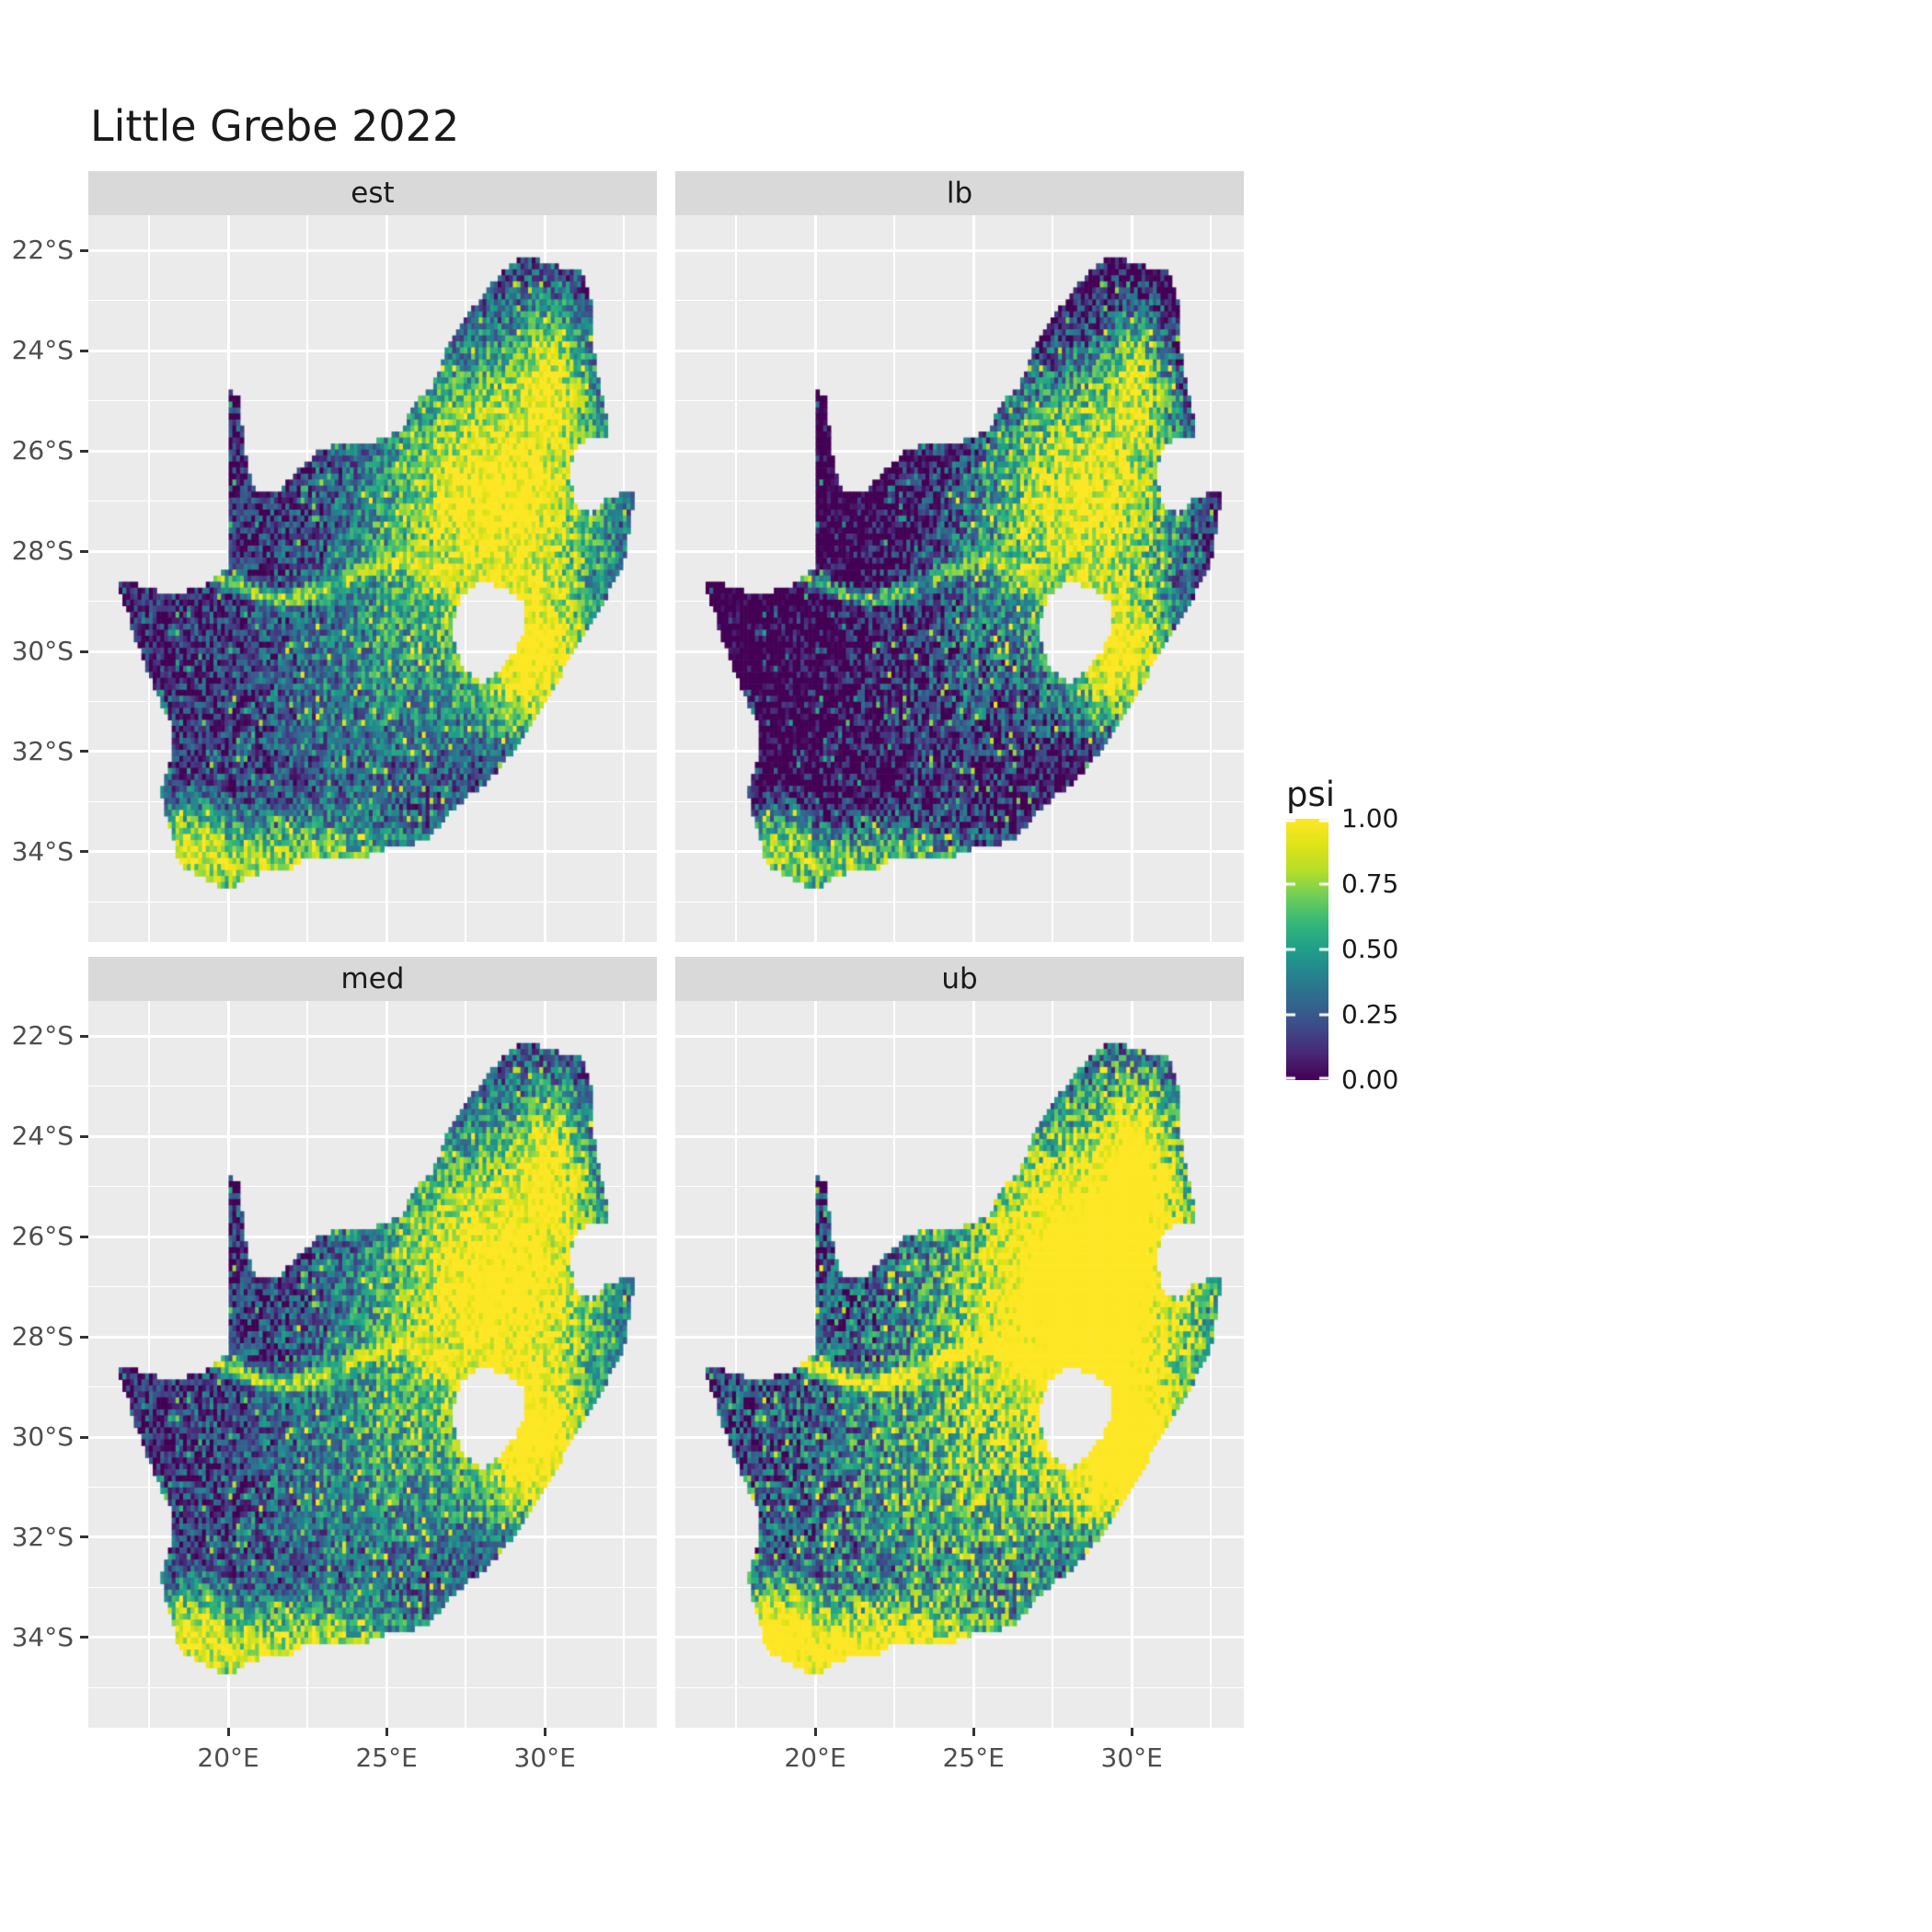 The image size is (1932, 1932). What do you see at coordinates (1370, 883) in the screenshot?
I see `legend-tick-label: 0.75` at bounding box center [1370, 883].